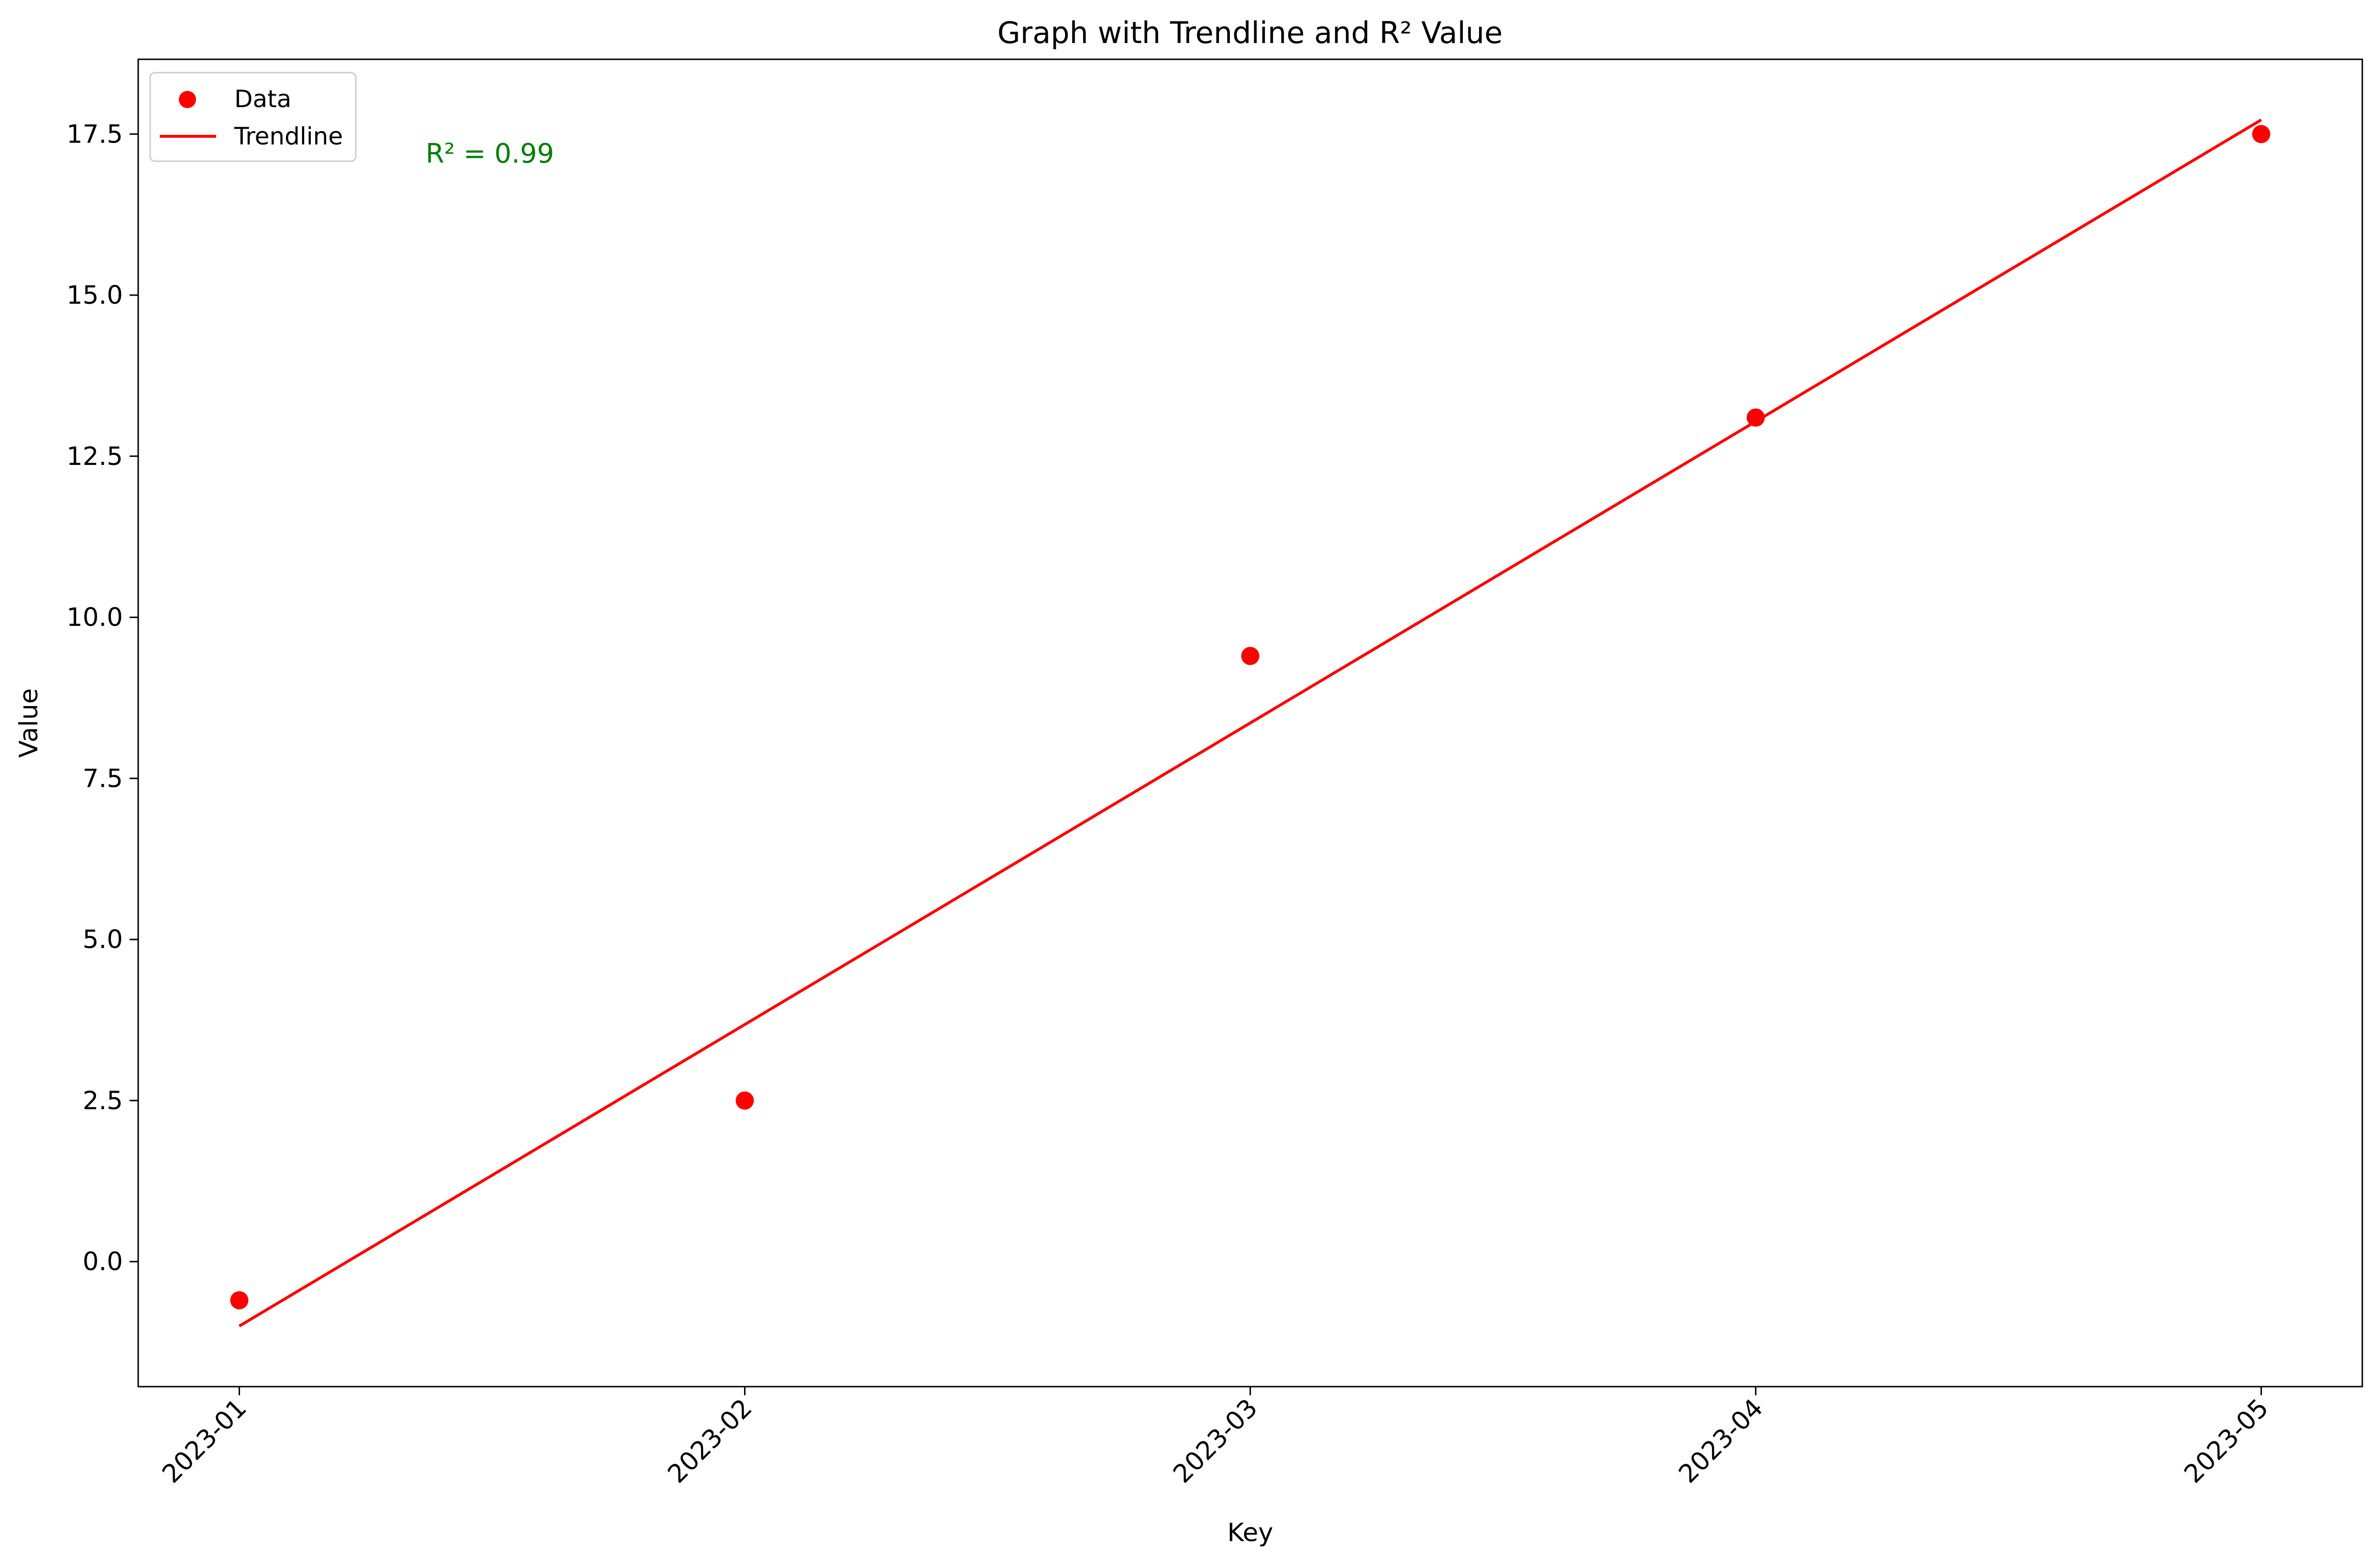 The width and height of the screenshot is (2380, 1566). I want to click on y-tick-label: 10.0, so click(94, 618).